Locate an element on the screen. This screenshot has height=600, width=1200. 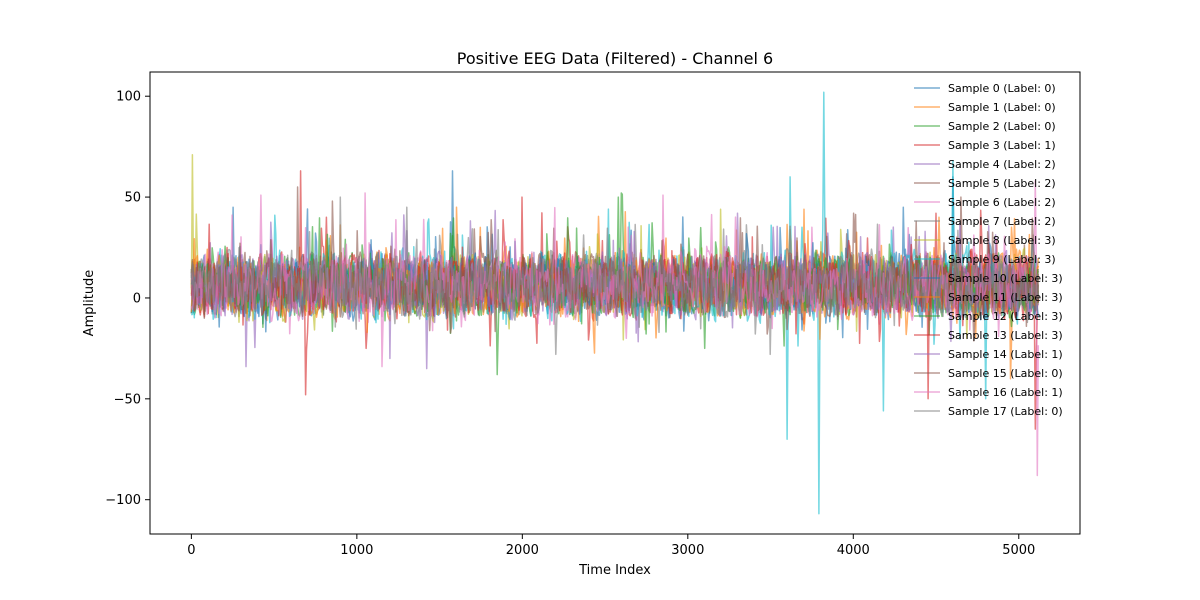
legend-entry-label: Sample 0 (Label: 0) is located at coordinates (1002, 88).